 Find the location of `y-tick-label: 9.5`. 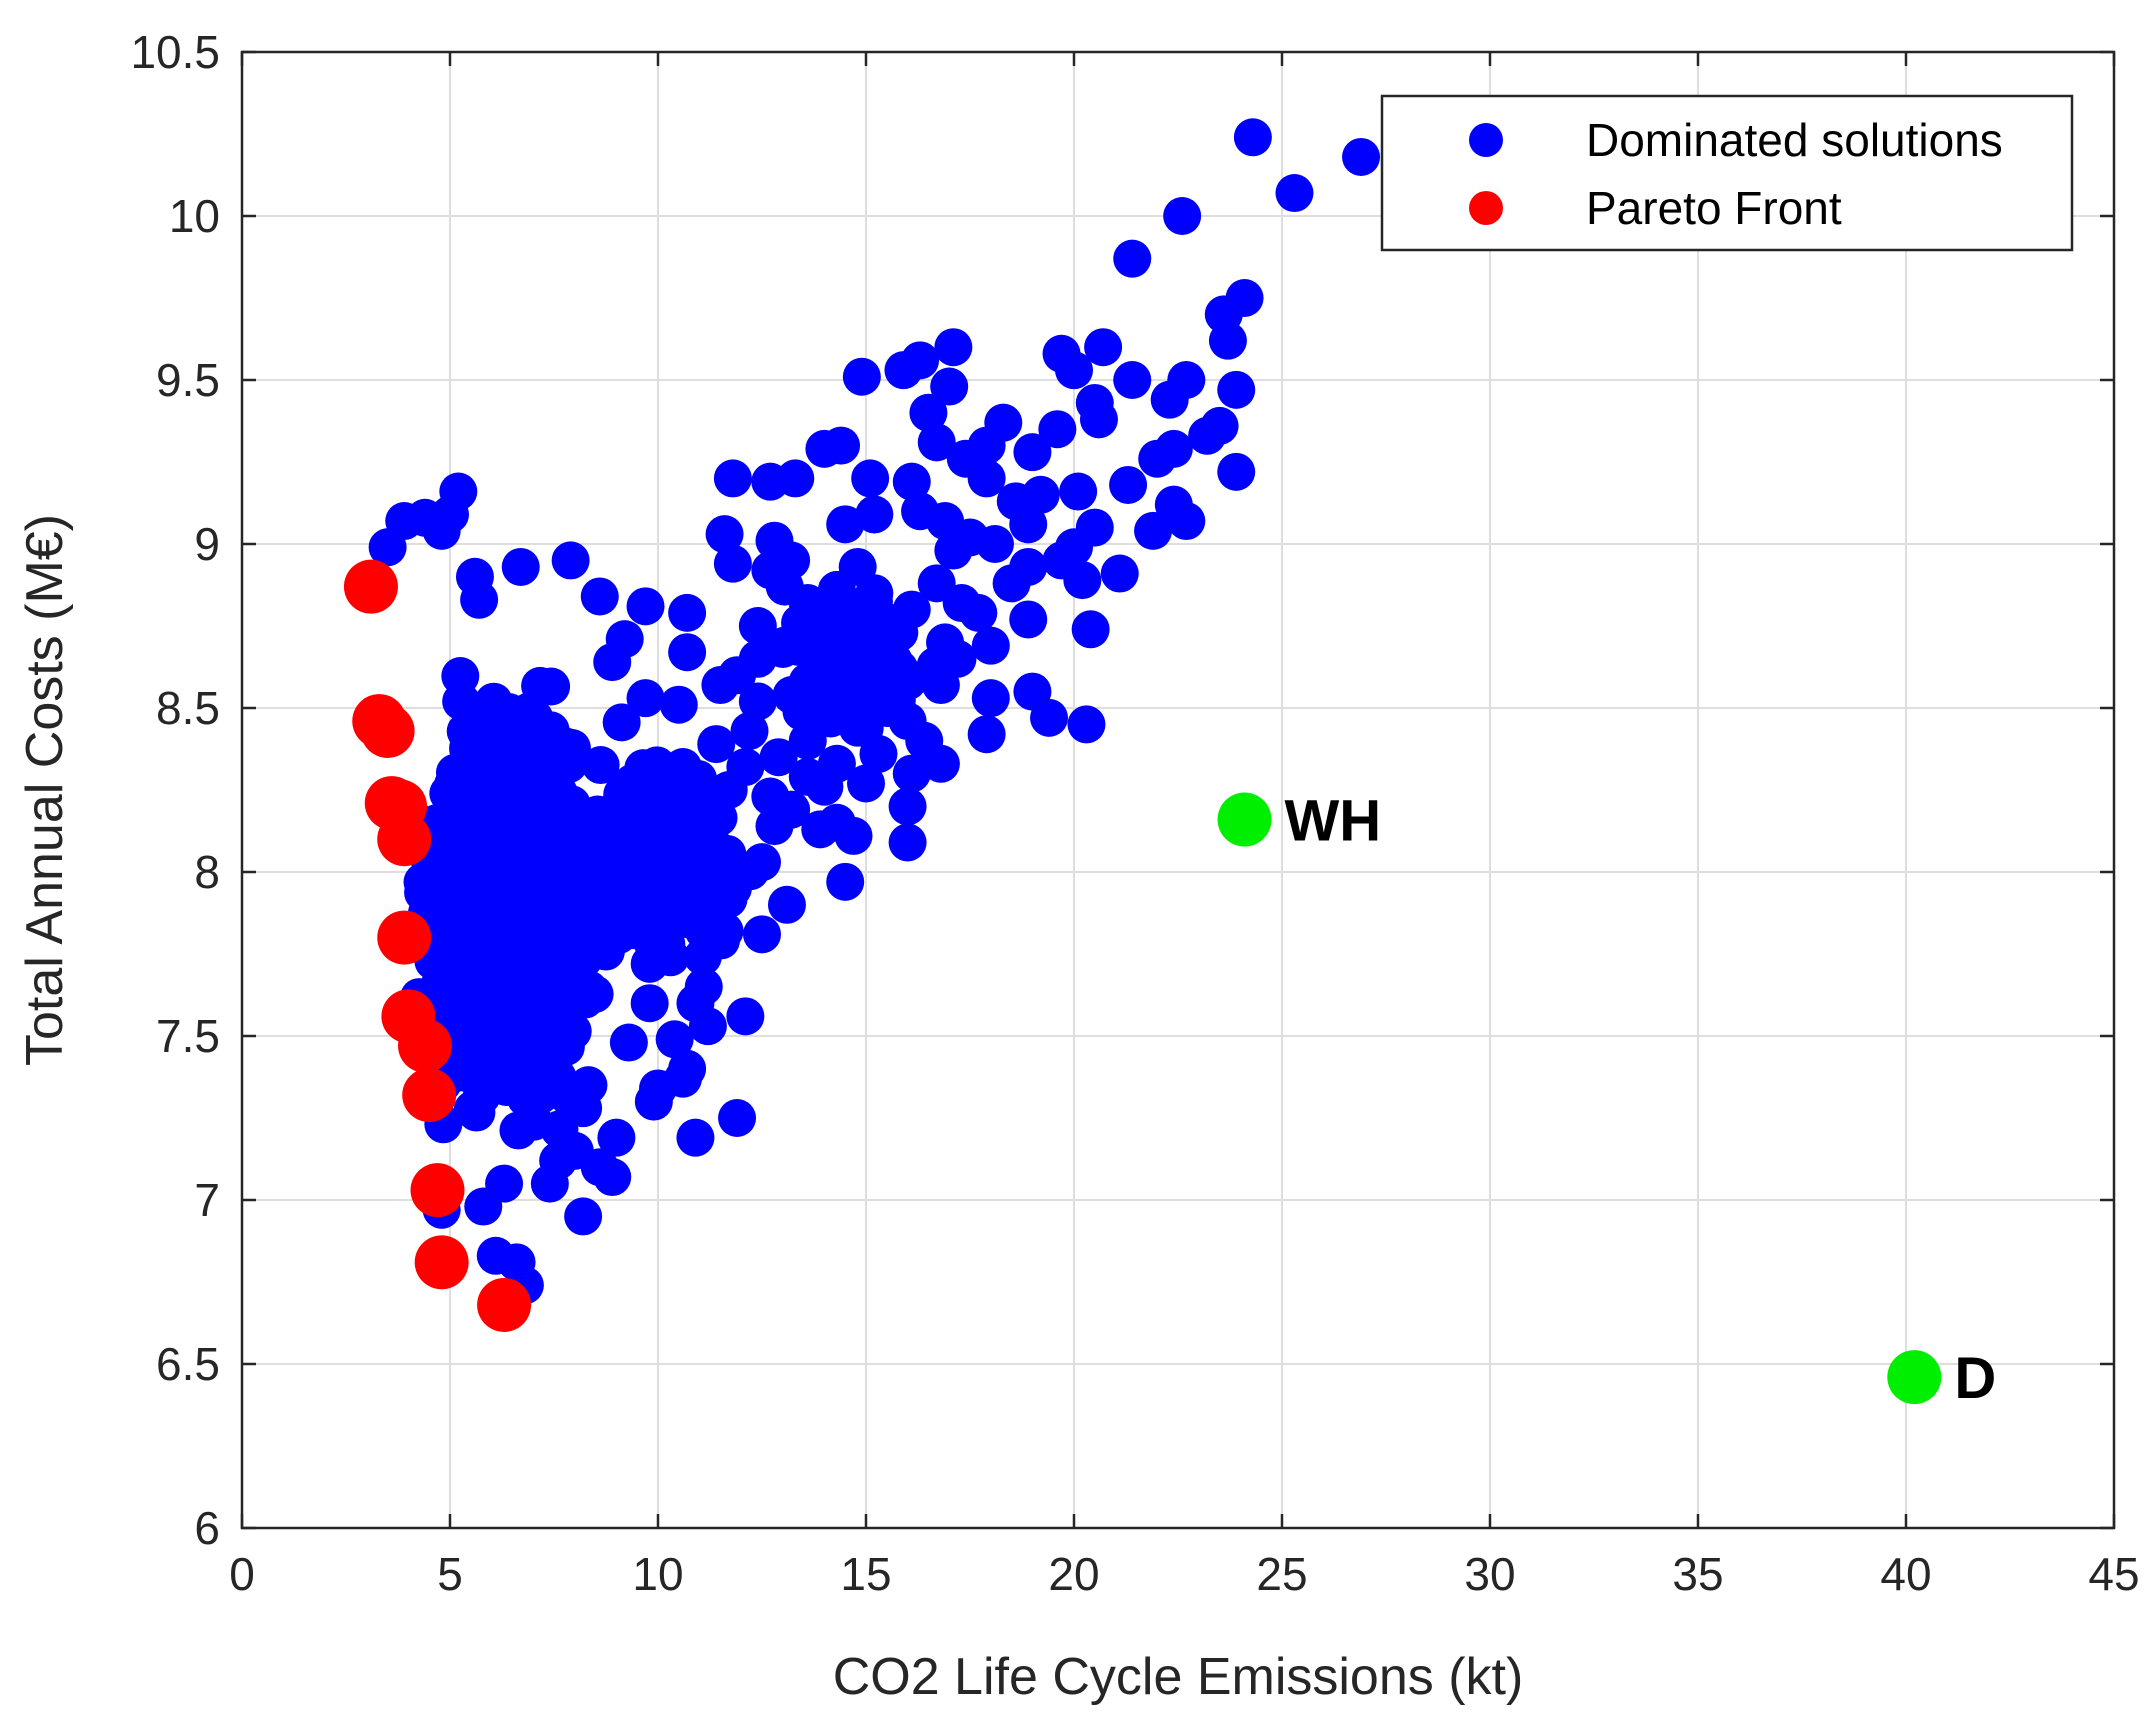

y-tick-label: 9.5 is located at coordinates (188, 380).